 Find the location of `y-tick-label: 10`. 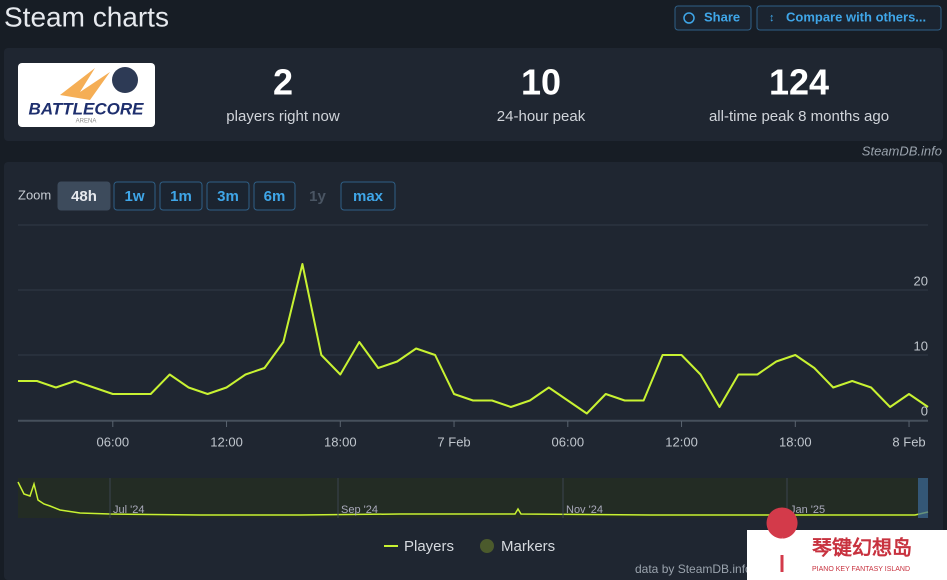

y-tick-label: 10 is located at coordinates (921, 345).